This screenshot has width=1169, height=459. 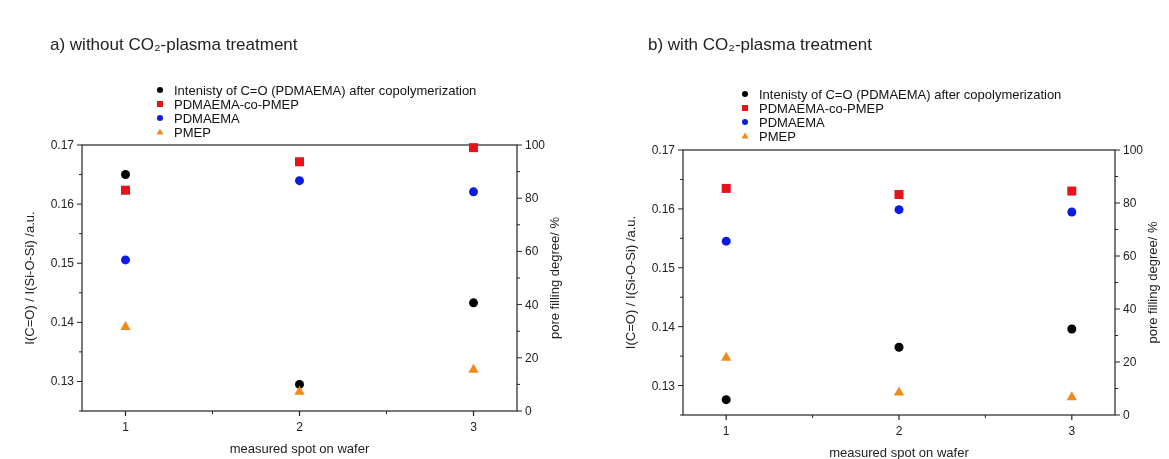 What do you see at coordinates (174, 44) in the screenshot?
I see `chart-title: a) without CO₂-plasma treatment` at bounding box center [174, 44].